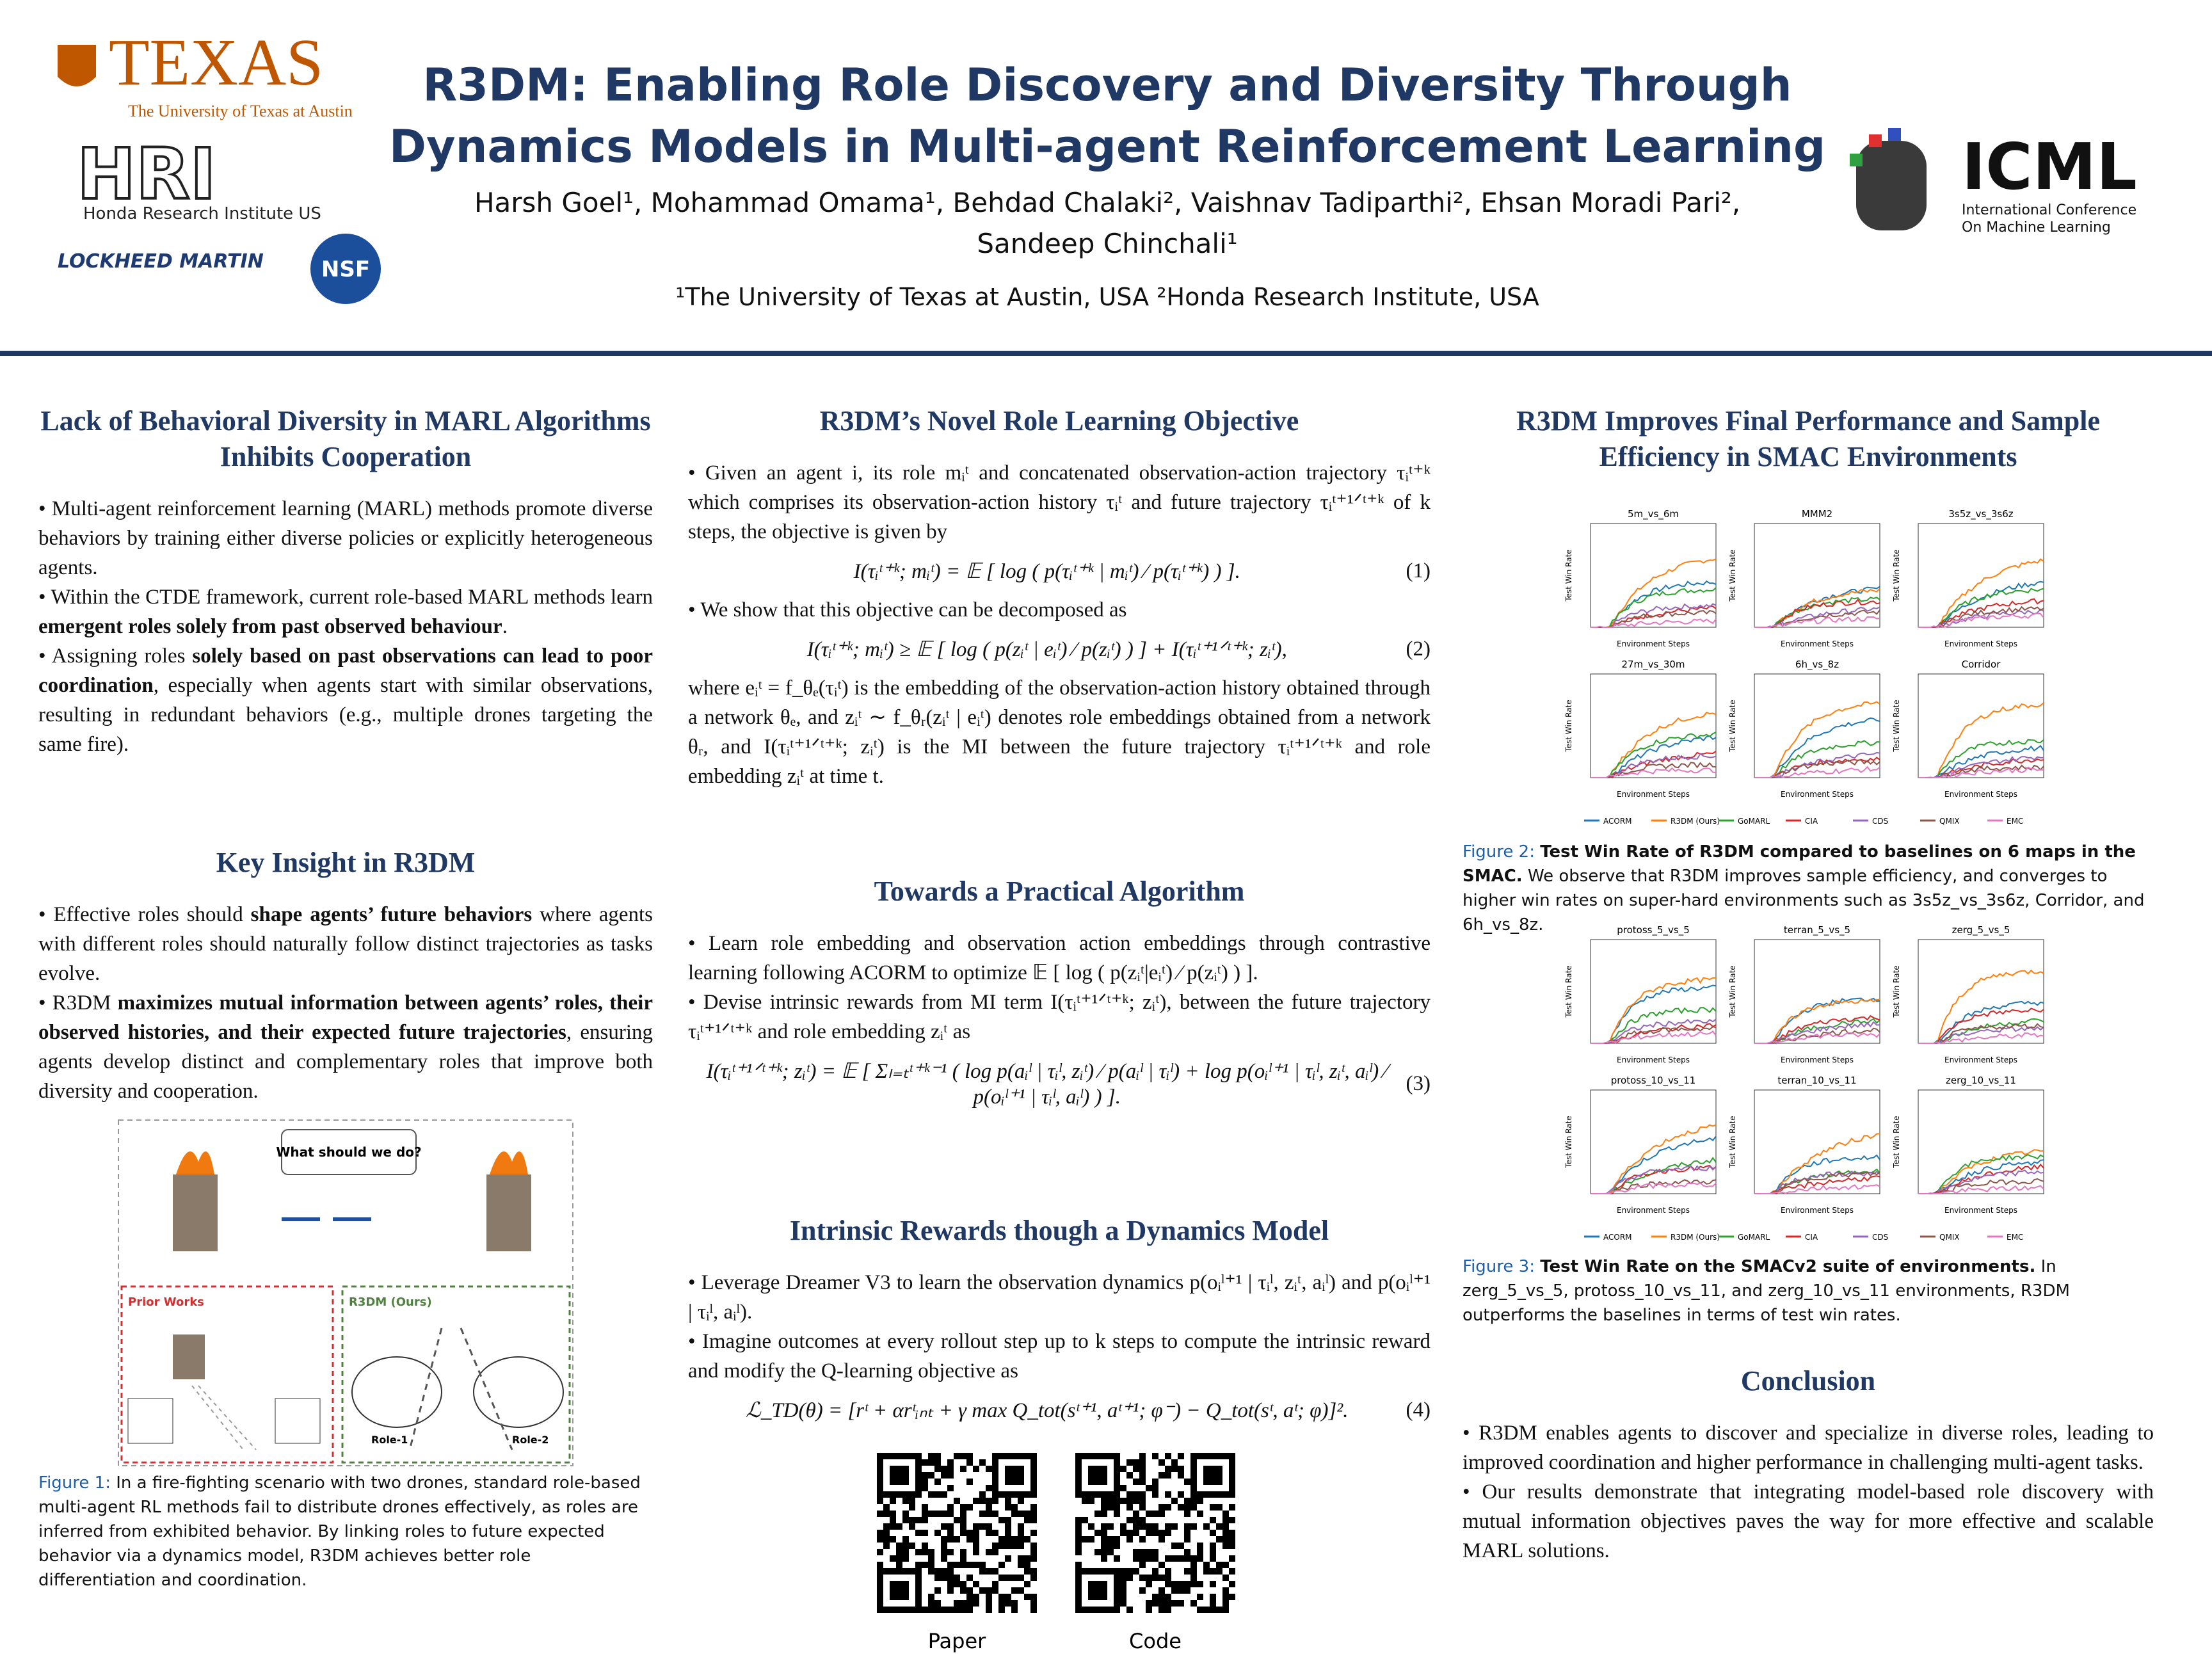 The height and width of the screenshot is (1659, 2212). Describe the element at coordinates (1107, 243) in the screenshot. I see `author-line: Sandeep Chinchali¹` at that location.